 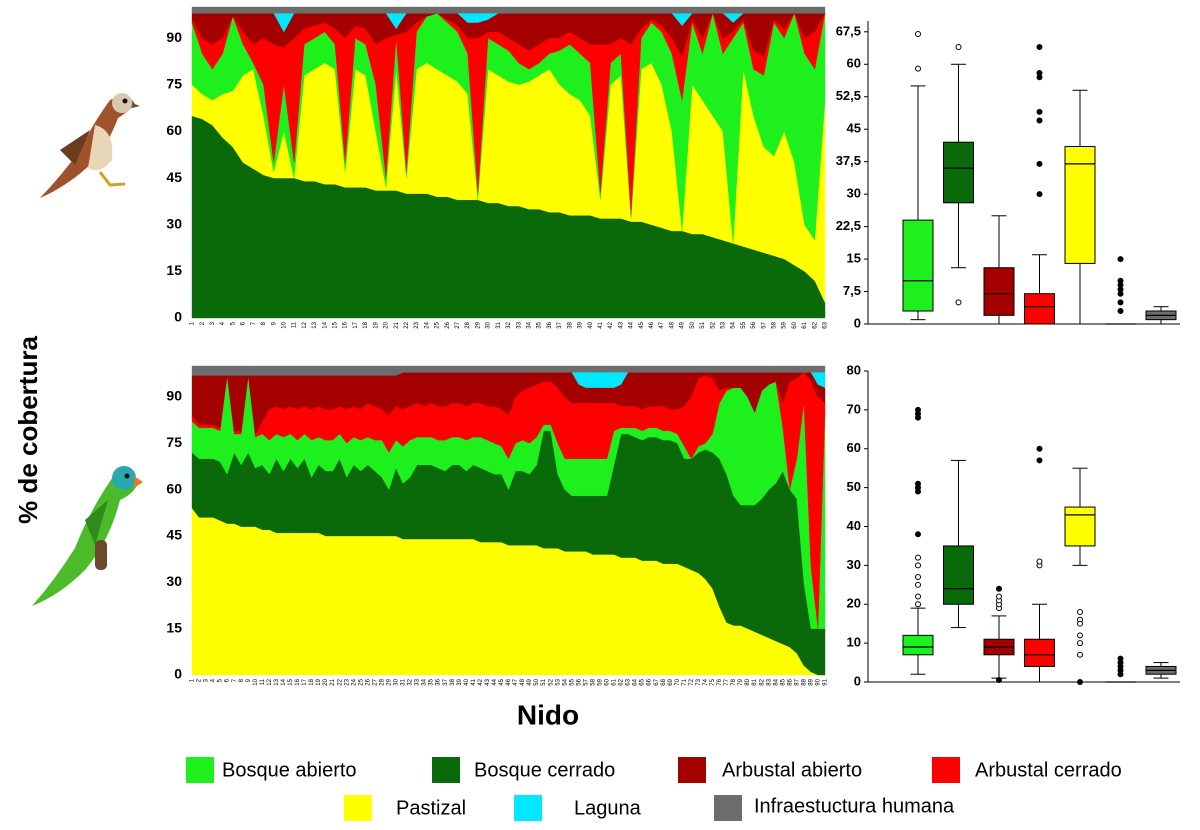 What do you see at coordinates (819, 681) in the screenshot?
I see `x-tick-label: 90` at bounding box center [819, 681].